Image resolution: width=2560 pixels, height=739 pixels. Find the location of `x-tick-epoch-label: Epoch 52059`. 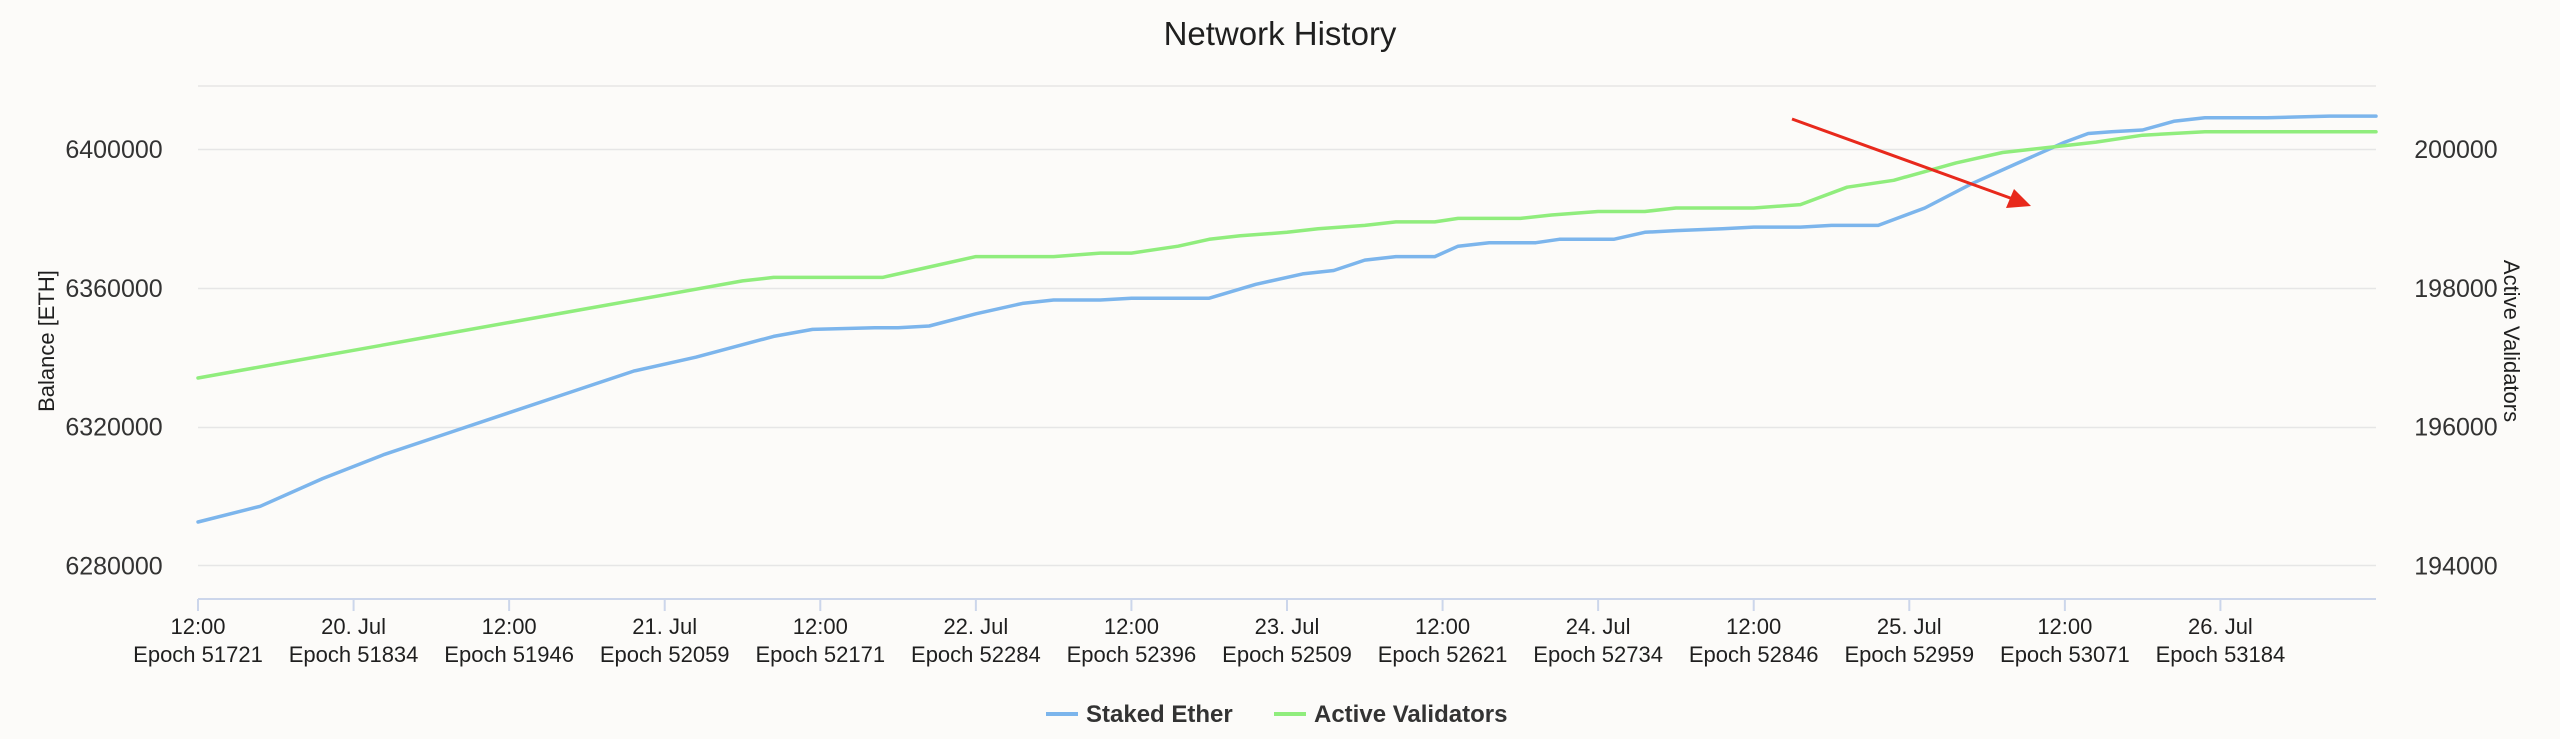

x-tick-epoch-label: Epoch 52059 is located at coordinates (665, 654).